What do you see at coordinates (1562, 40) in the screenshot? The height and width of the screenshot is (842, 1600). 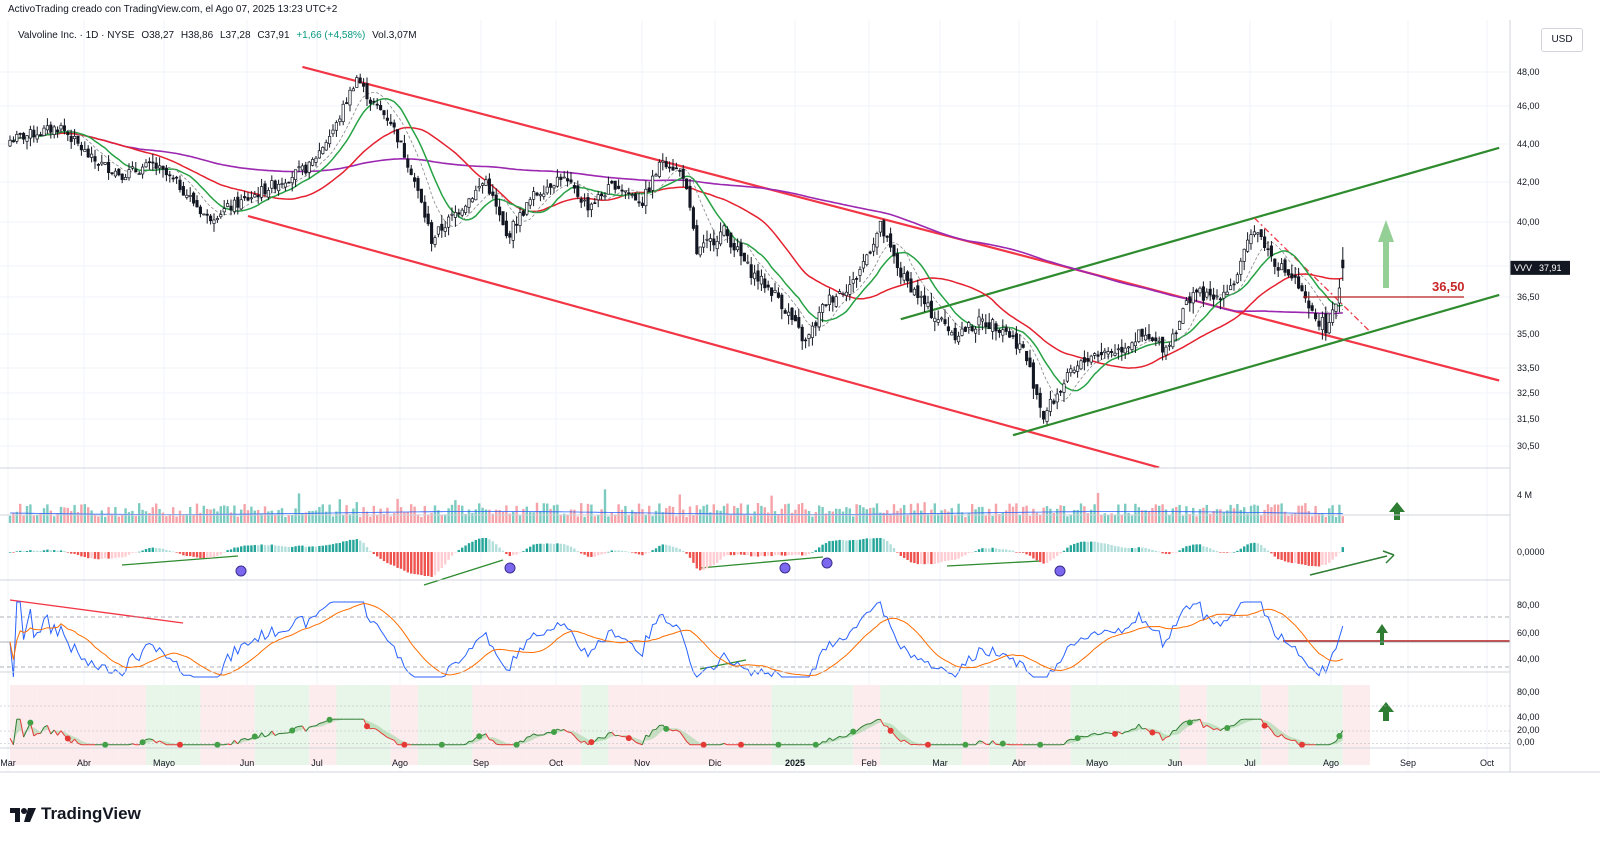 I see `currency-button: USD` at bounding box center [1562, 40].